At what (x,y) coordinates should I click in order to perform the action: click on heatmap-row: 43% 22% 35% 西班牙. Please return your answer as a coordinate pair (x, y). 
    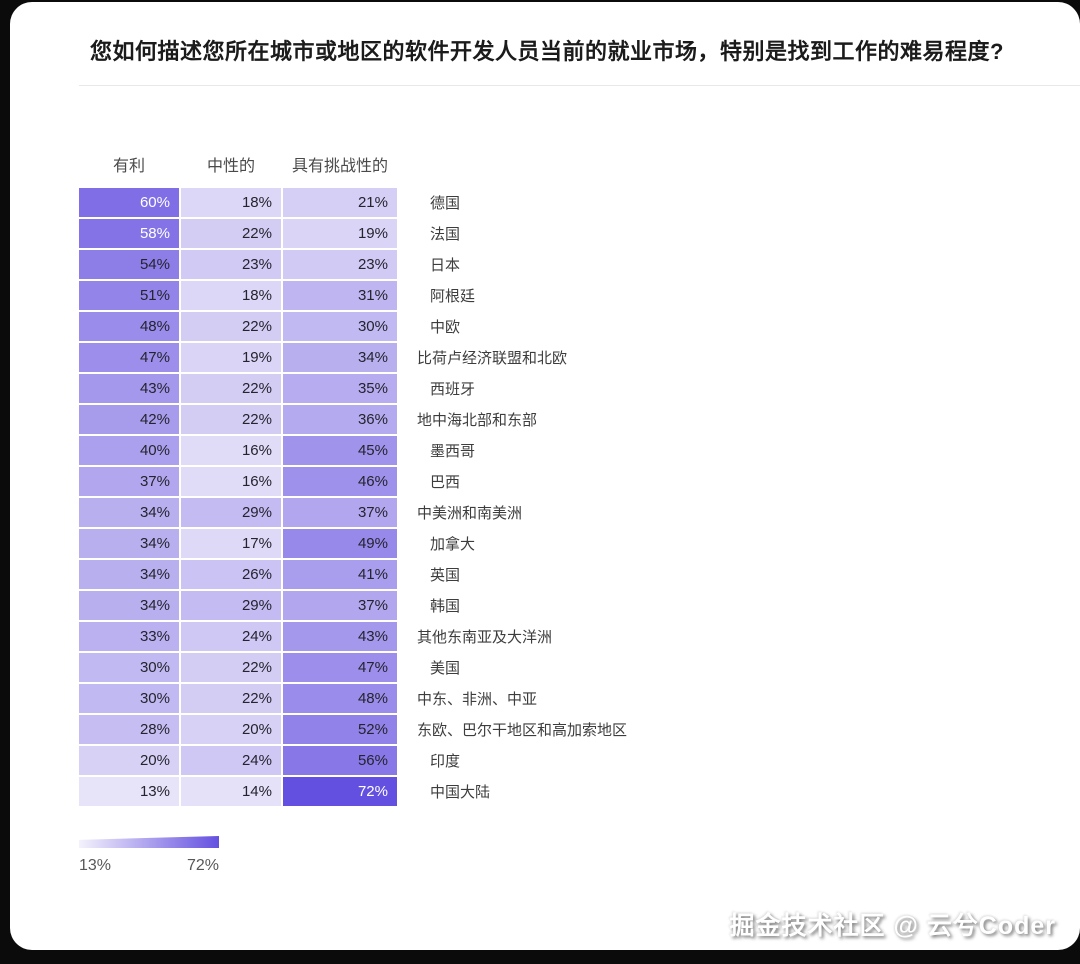
    Looking at the image, I should click on (579, 388).